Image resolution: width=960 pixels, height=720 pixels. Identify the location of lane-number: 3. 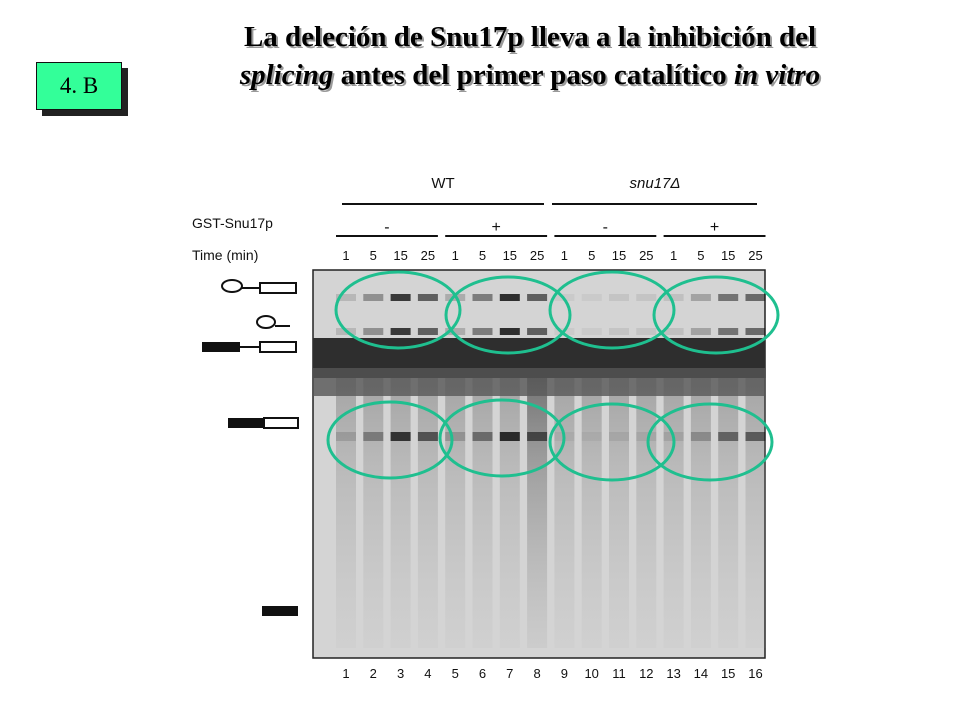
(400, 673).